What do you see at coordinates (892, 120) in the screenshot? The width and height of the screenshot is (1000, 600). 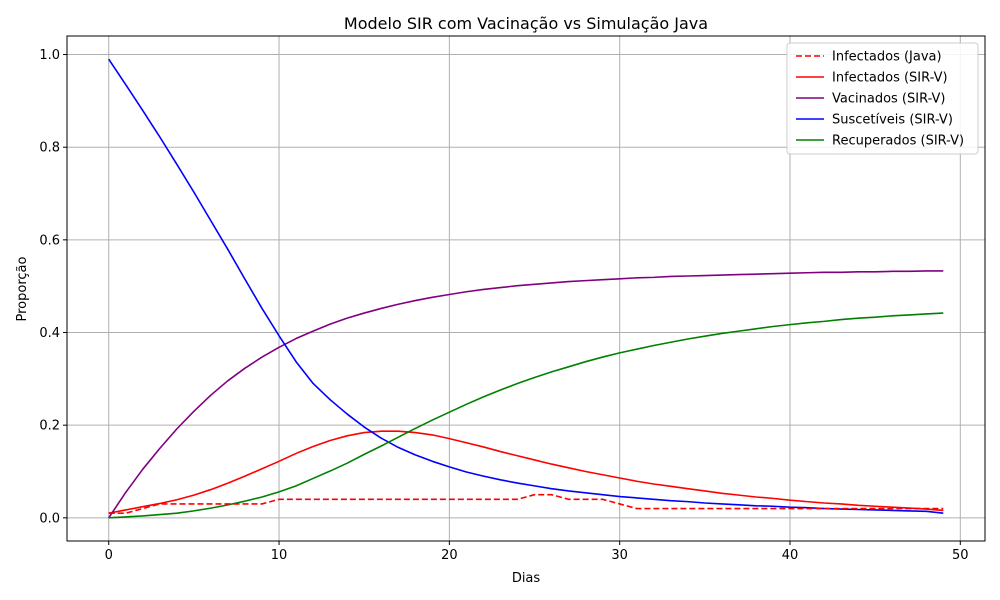 I see `legend-label: Suscetíveis (SIR-V)` at bounding box center [892, 120].